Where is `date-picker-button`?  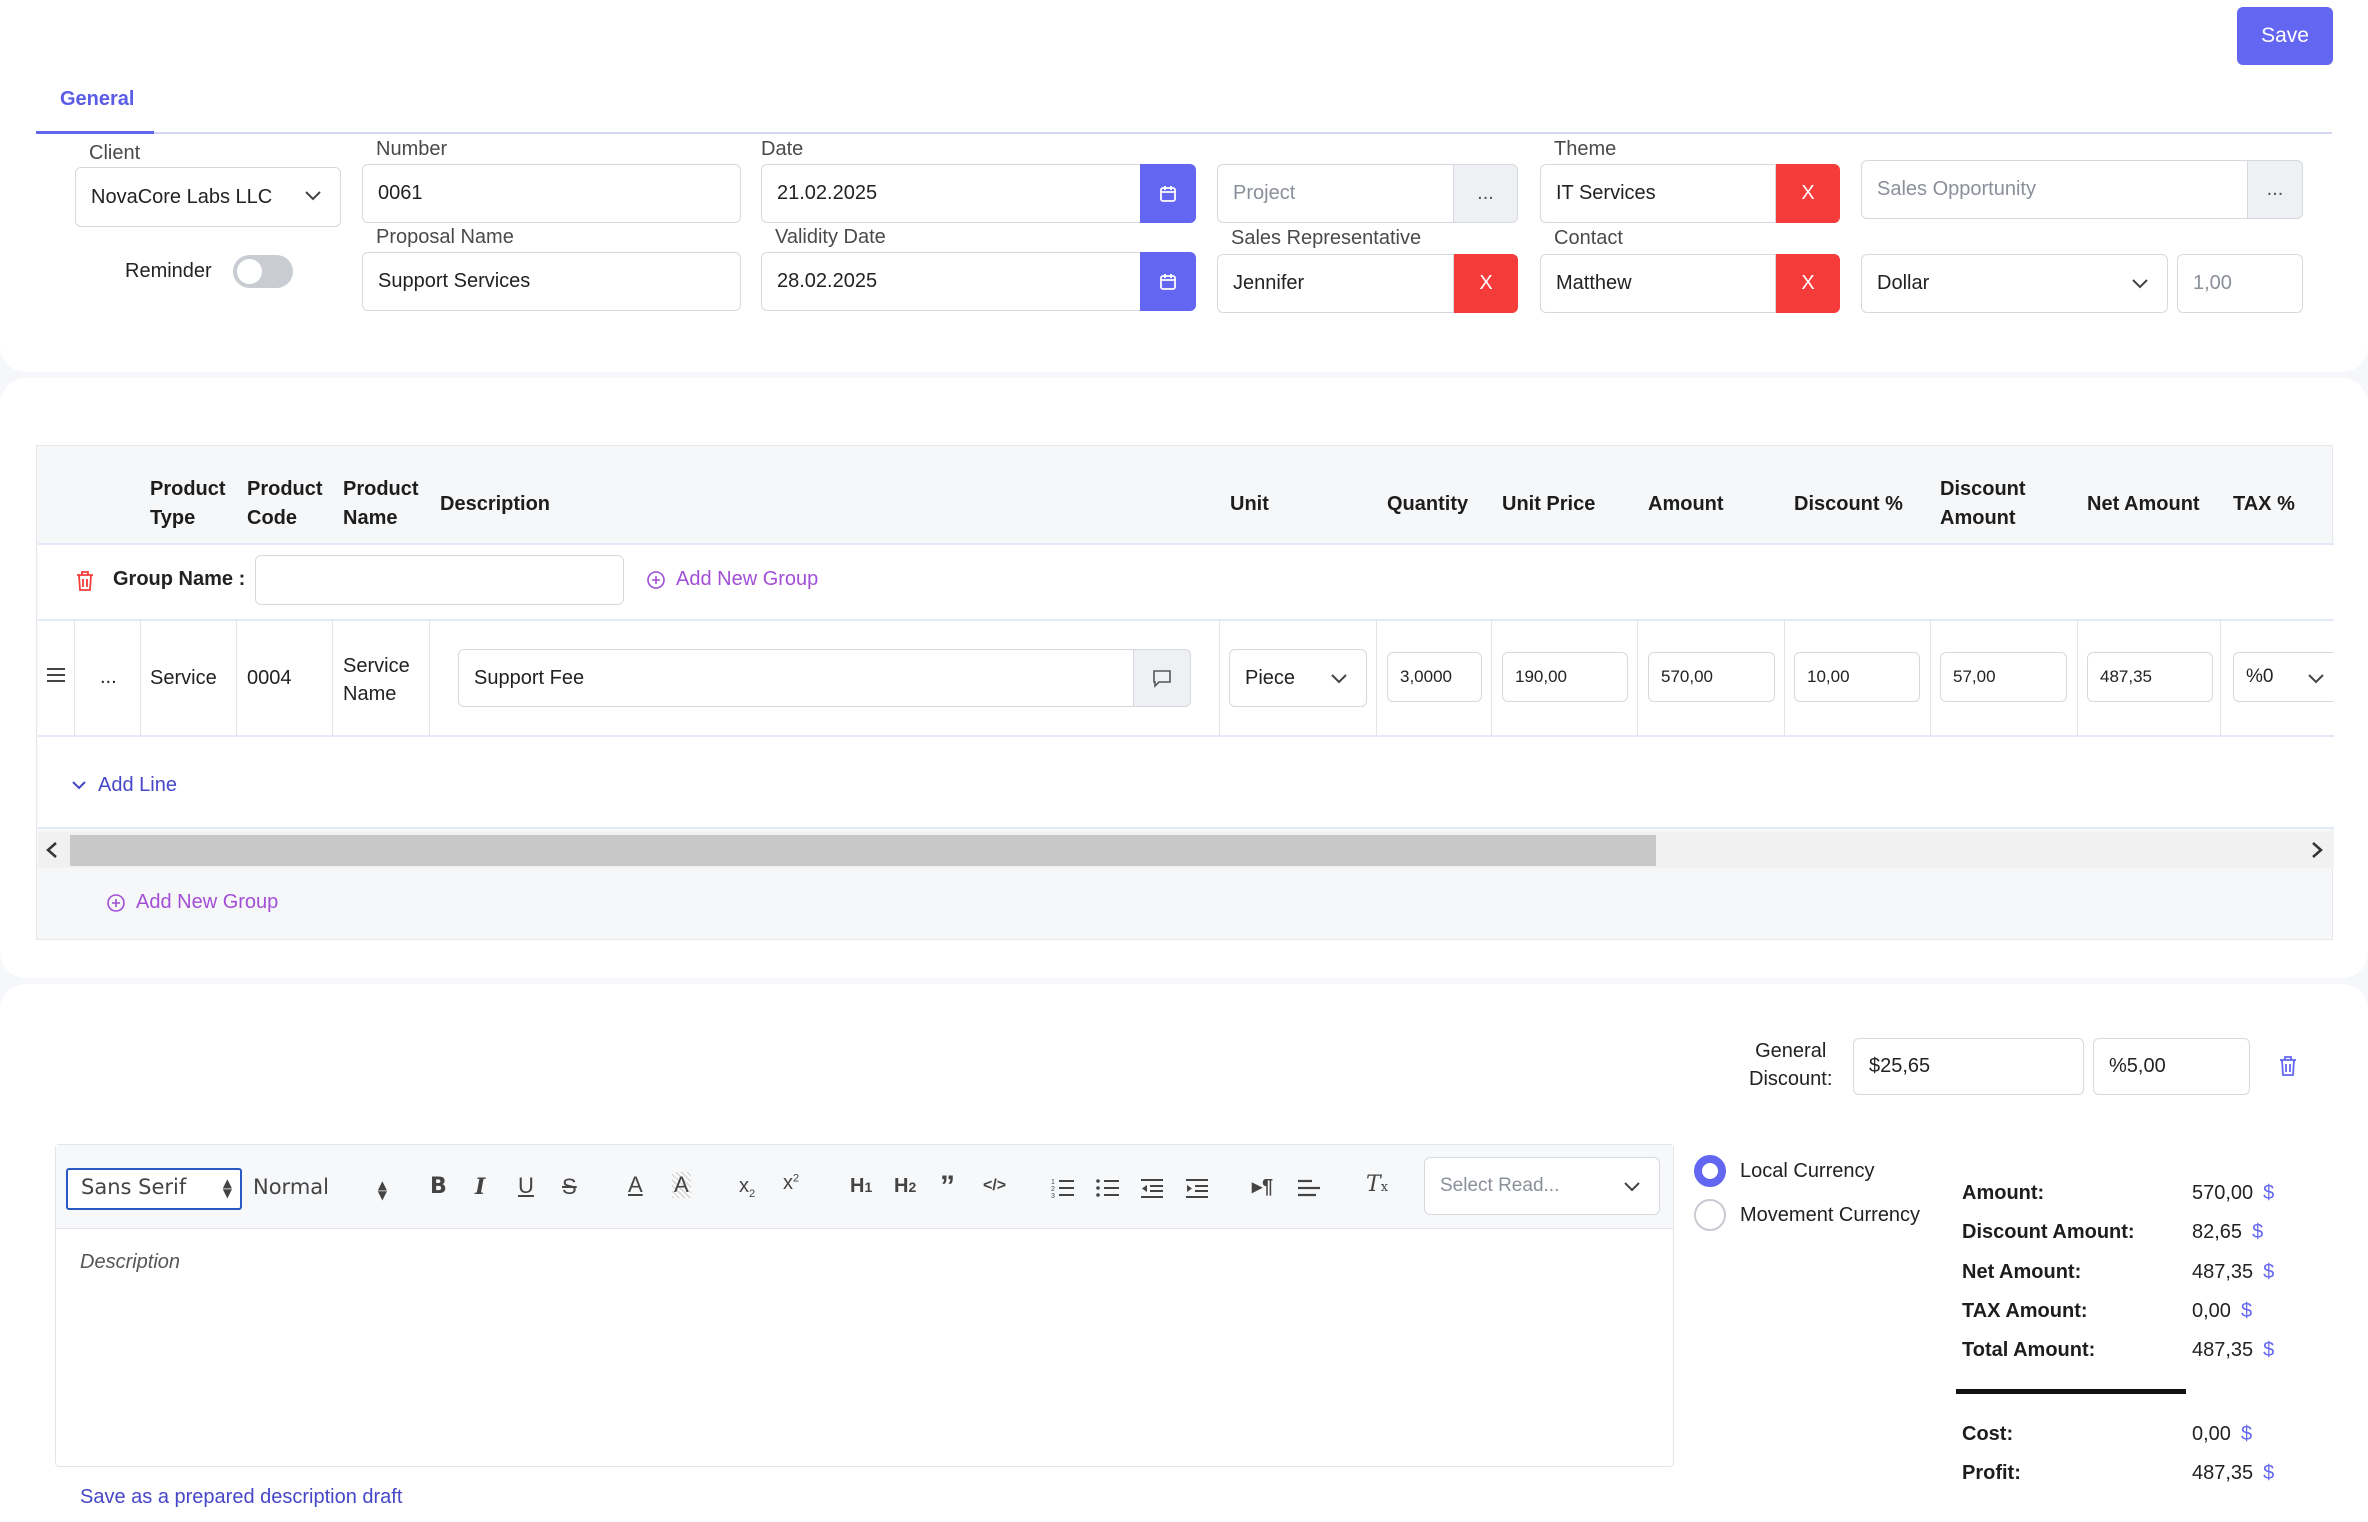 date-picker-button is located at coordinates (1168, 193).